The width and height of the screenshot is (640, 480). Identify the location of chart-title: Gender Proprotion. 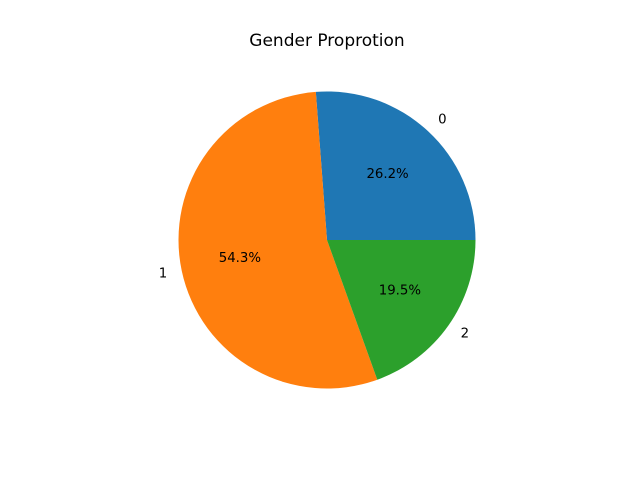
(327, 41).